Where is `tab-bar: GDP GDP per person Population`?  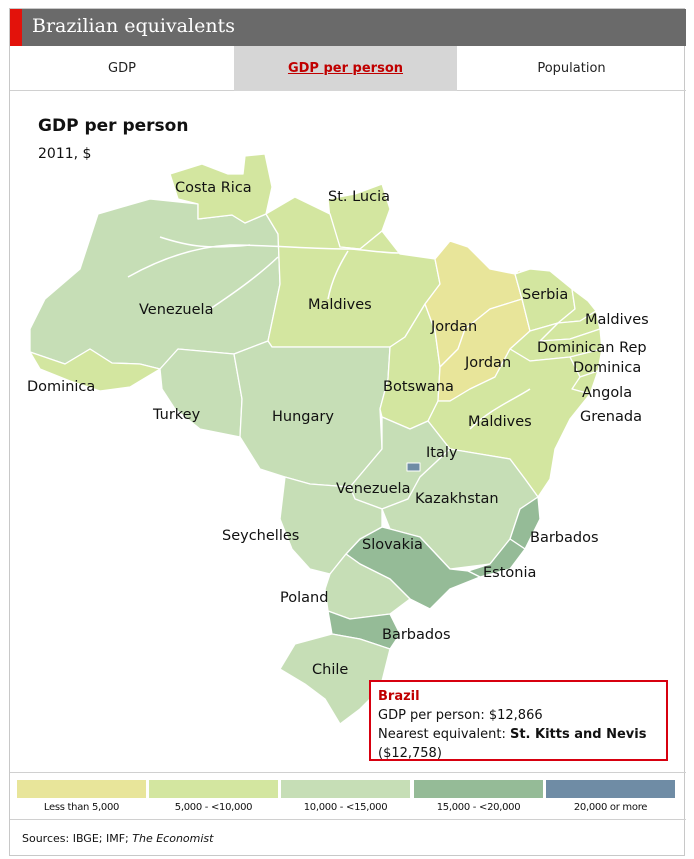 tab-bar: GDP GDP per person Population is located at coordinates (348, 68).